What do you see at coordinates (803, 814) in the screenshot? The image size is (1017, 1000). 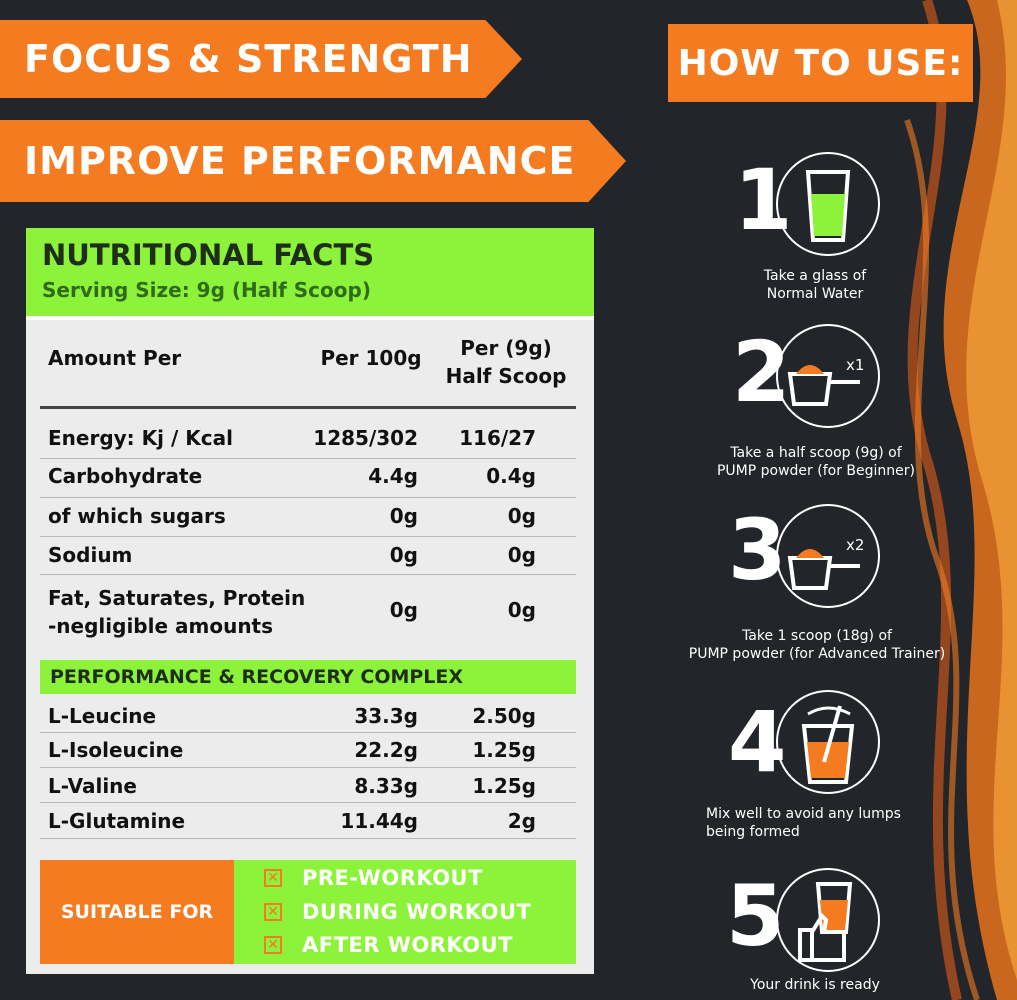 I see `step-text-line: Mix well to avoid any lumps` at bounding box center [803, 814].